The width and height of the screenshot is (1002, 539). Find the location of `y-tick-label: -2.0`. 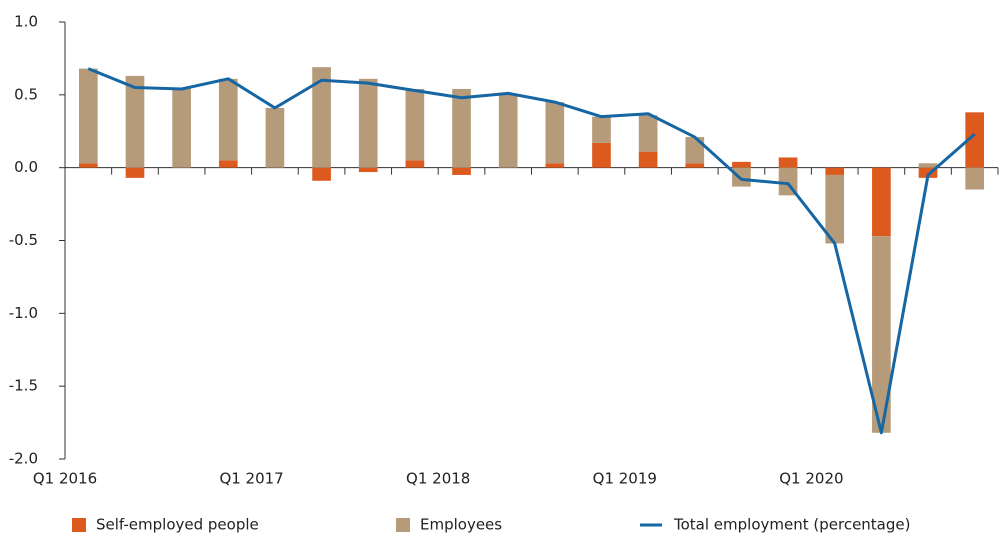

y-tick-label: -2.0 is located at coordinates (23, 459).